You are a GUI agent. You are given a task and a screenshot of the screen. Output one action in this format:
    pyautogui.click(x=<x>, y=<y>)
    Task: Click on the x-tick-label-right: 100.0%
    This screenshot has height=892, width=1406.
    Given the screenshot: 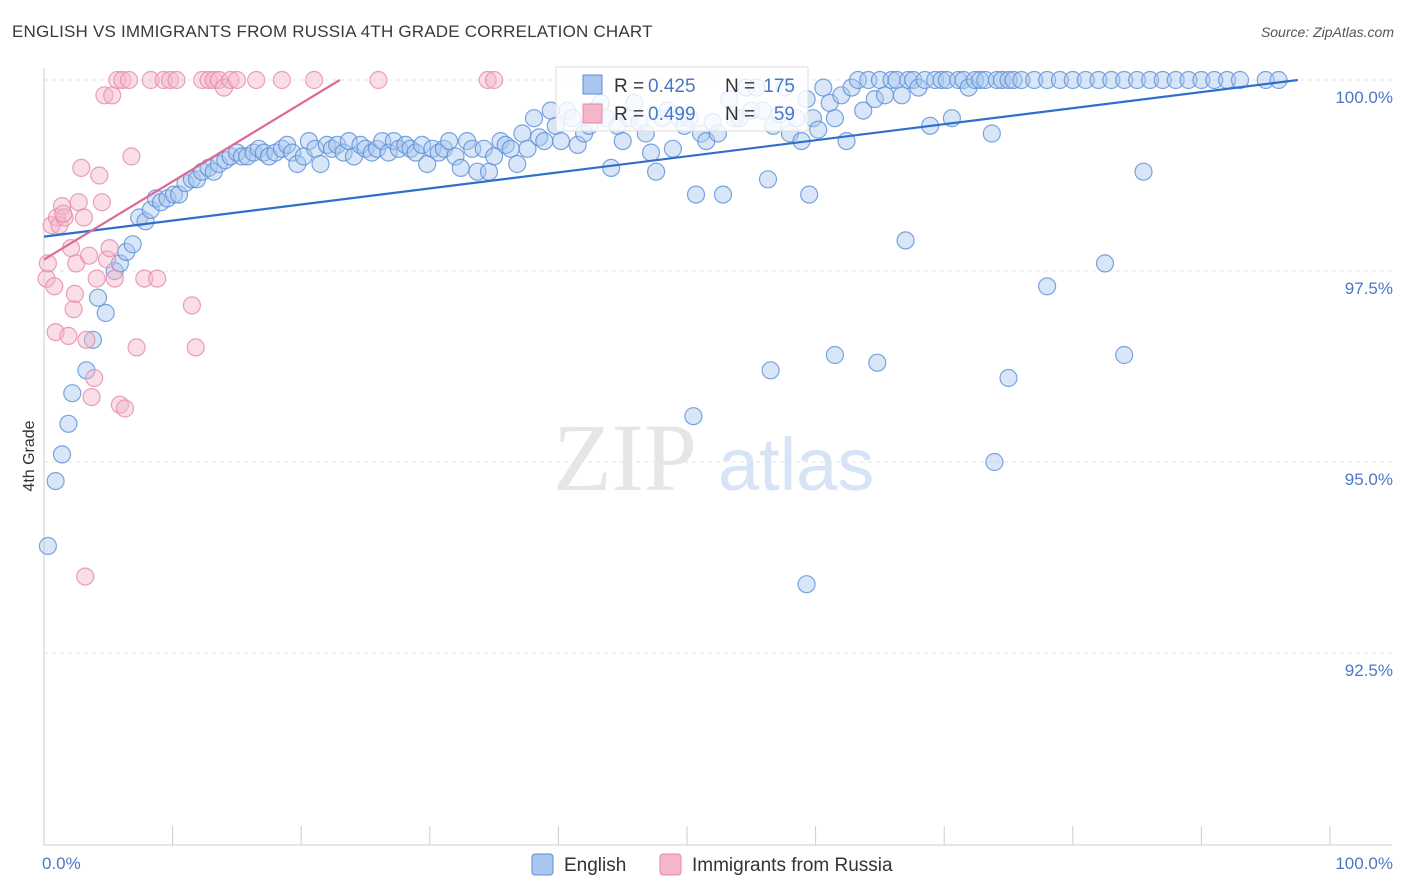 What is the action you would take?
    pyautogui.click(x=1364, y=863)
    